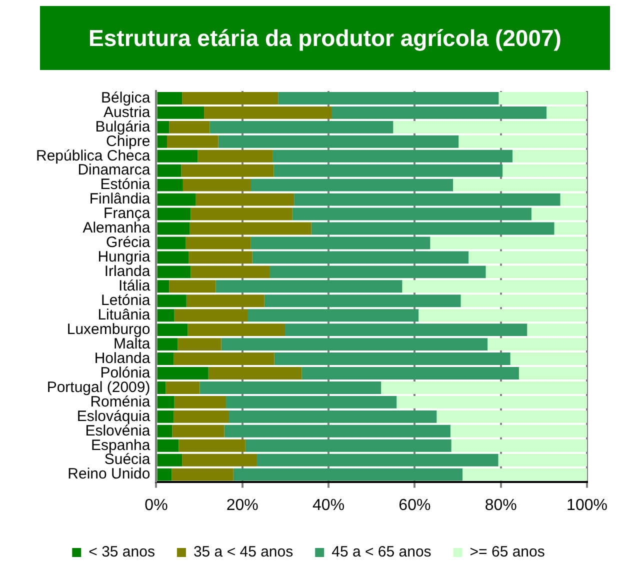  I want to click on y-tick-label: Luxemburgo, so click(108, 329).